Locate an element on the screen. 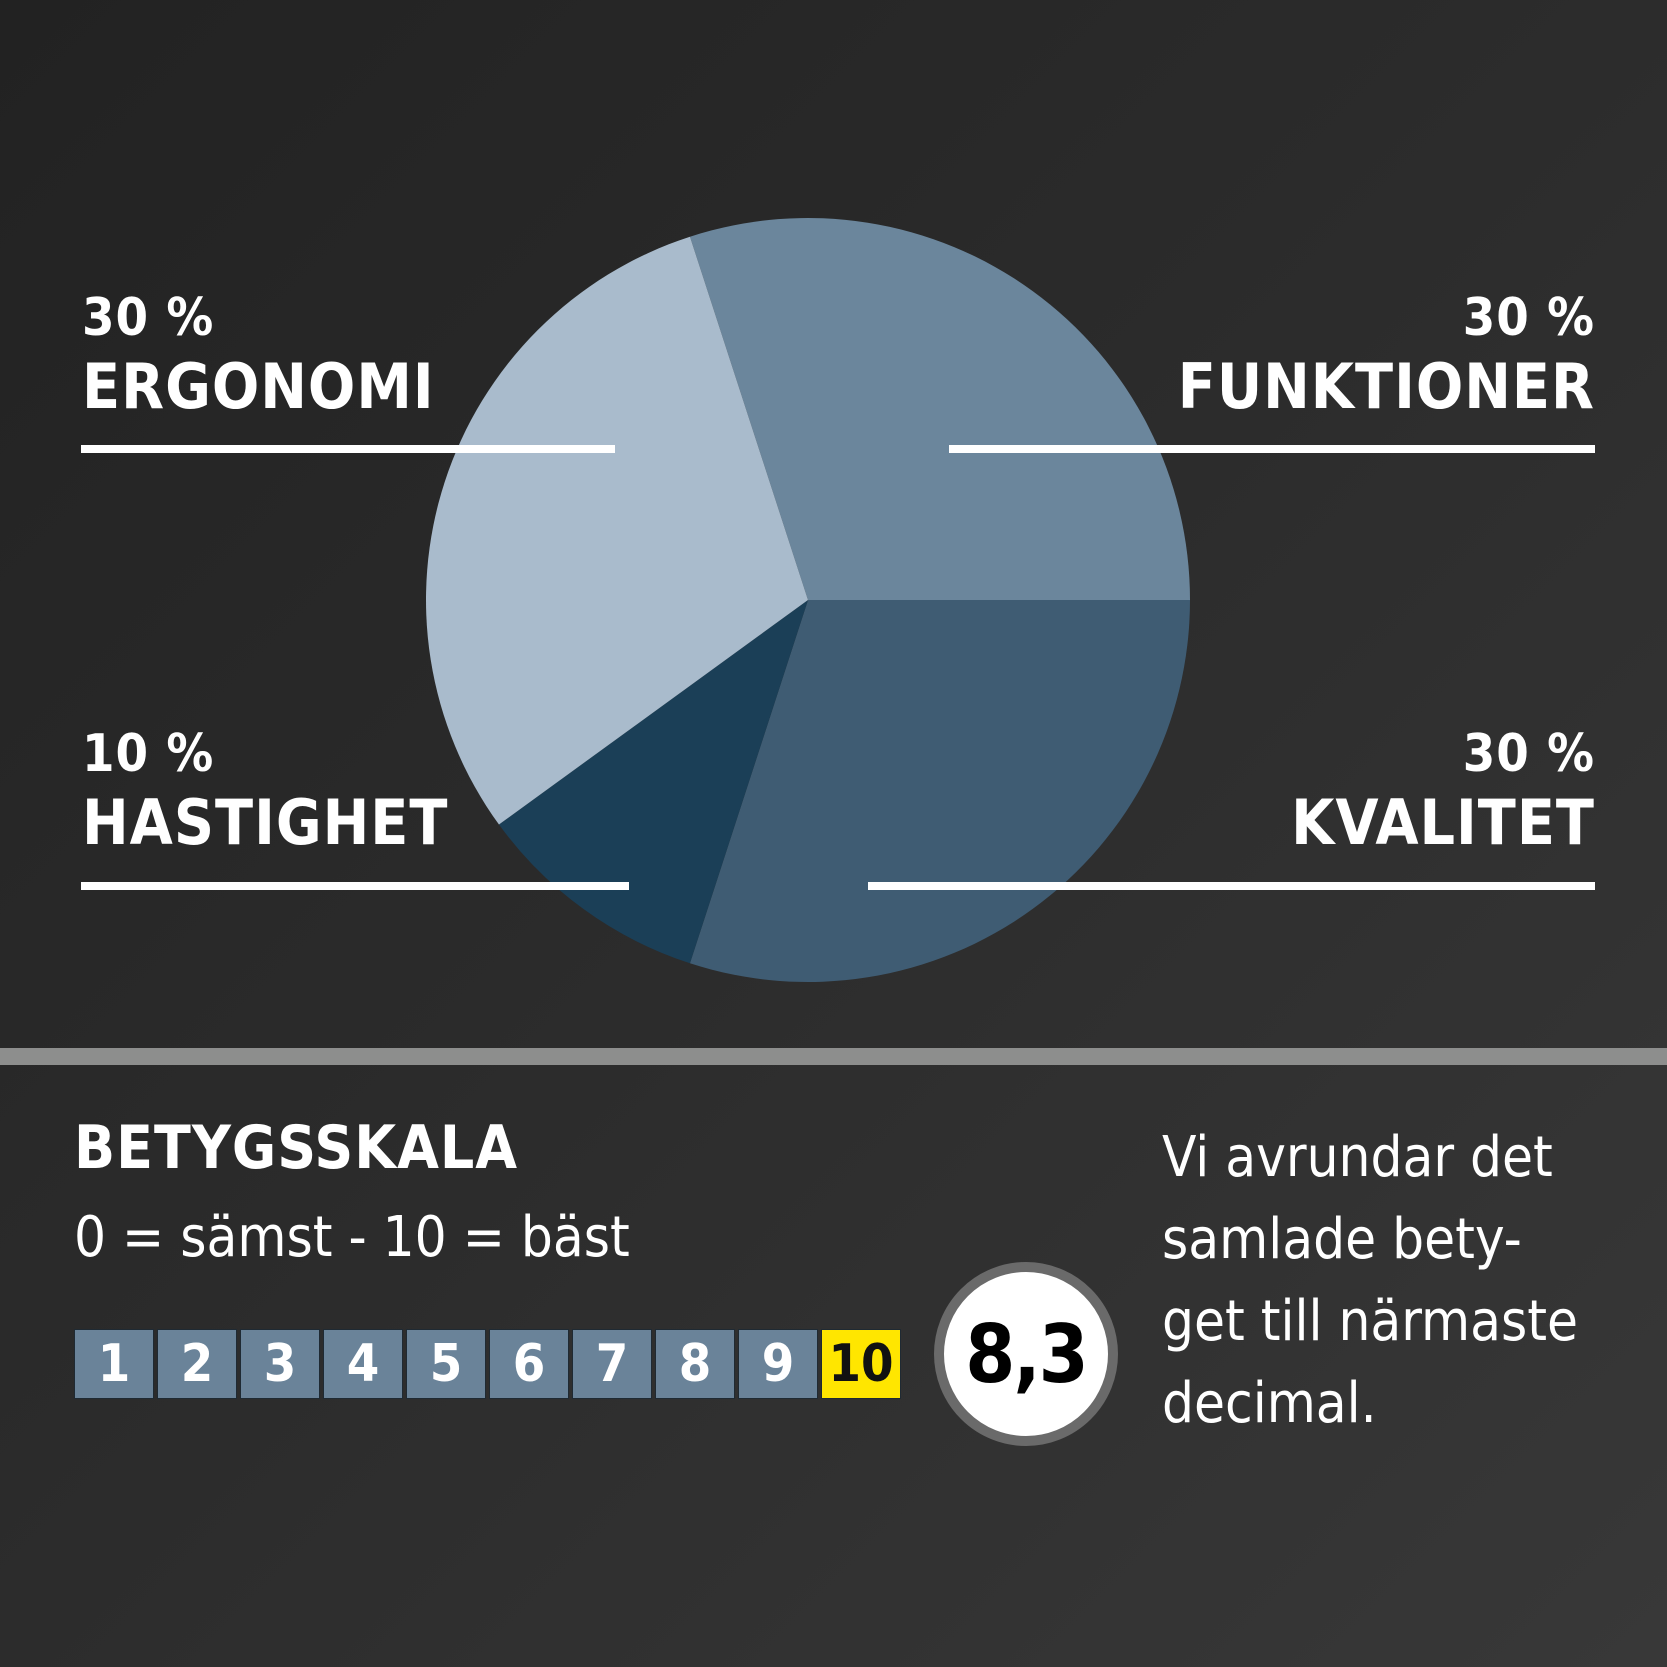 Image resolution: width=1667 pixels, height=1667 pixels. rounding-note-line: Vi avrundar det is located at coordinates (1357, 1157).